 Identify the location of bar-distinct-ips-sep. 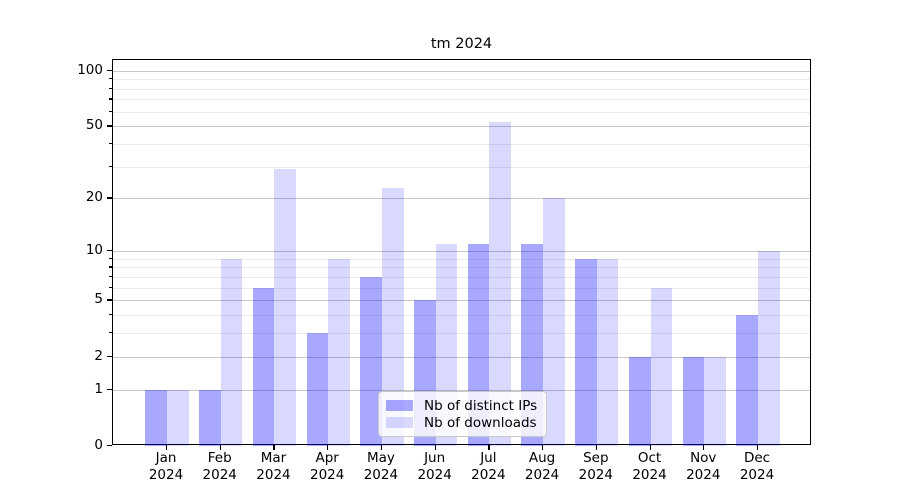
(586, 352).